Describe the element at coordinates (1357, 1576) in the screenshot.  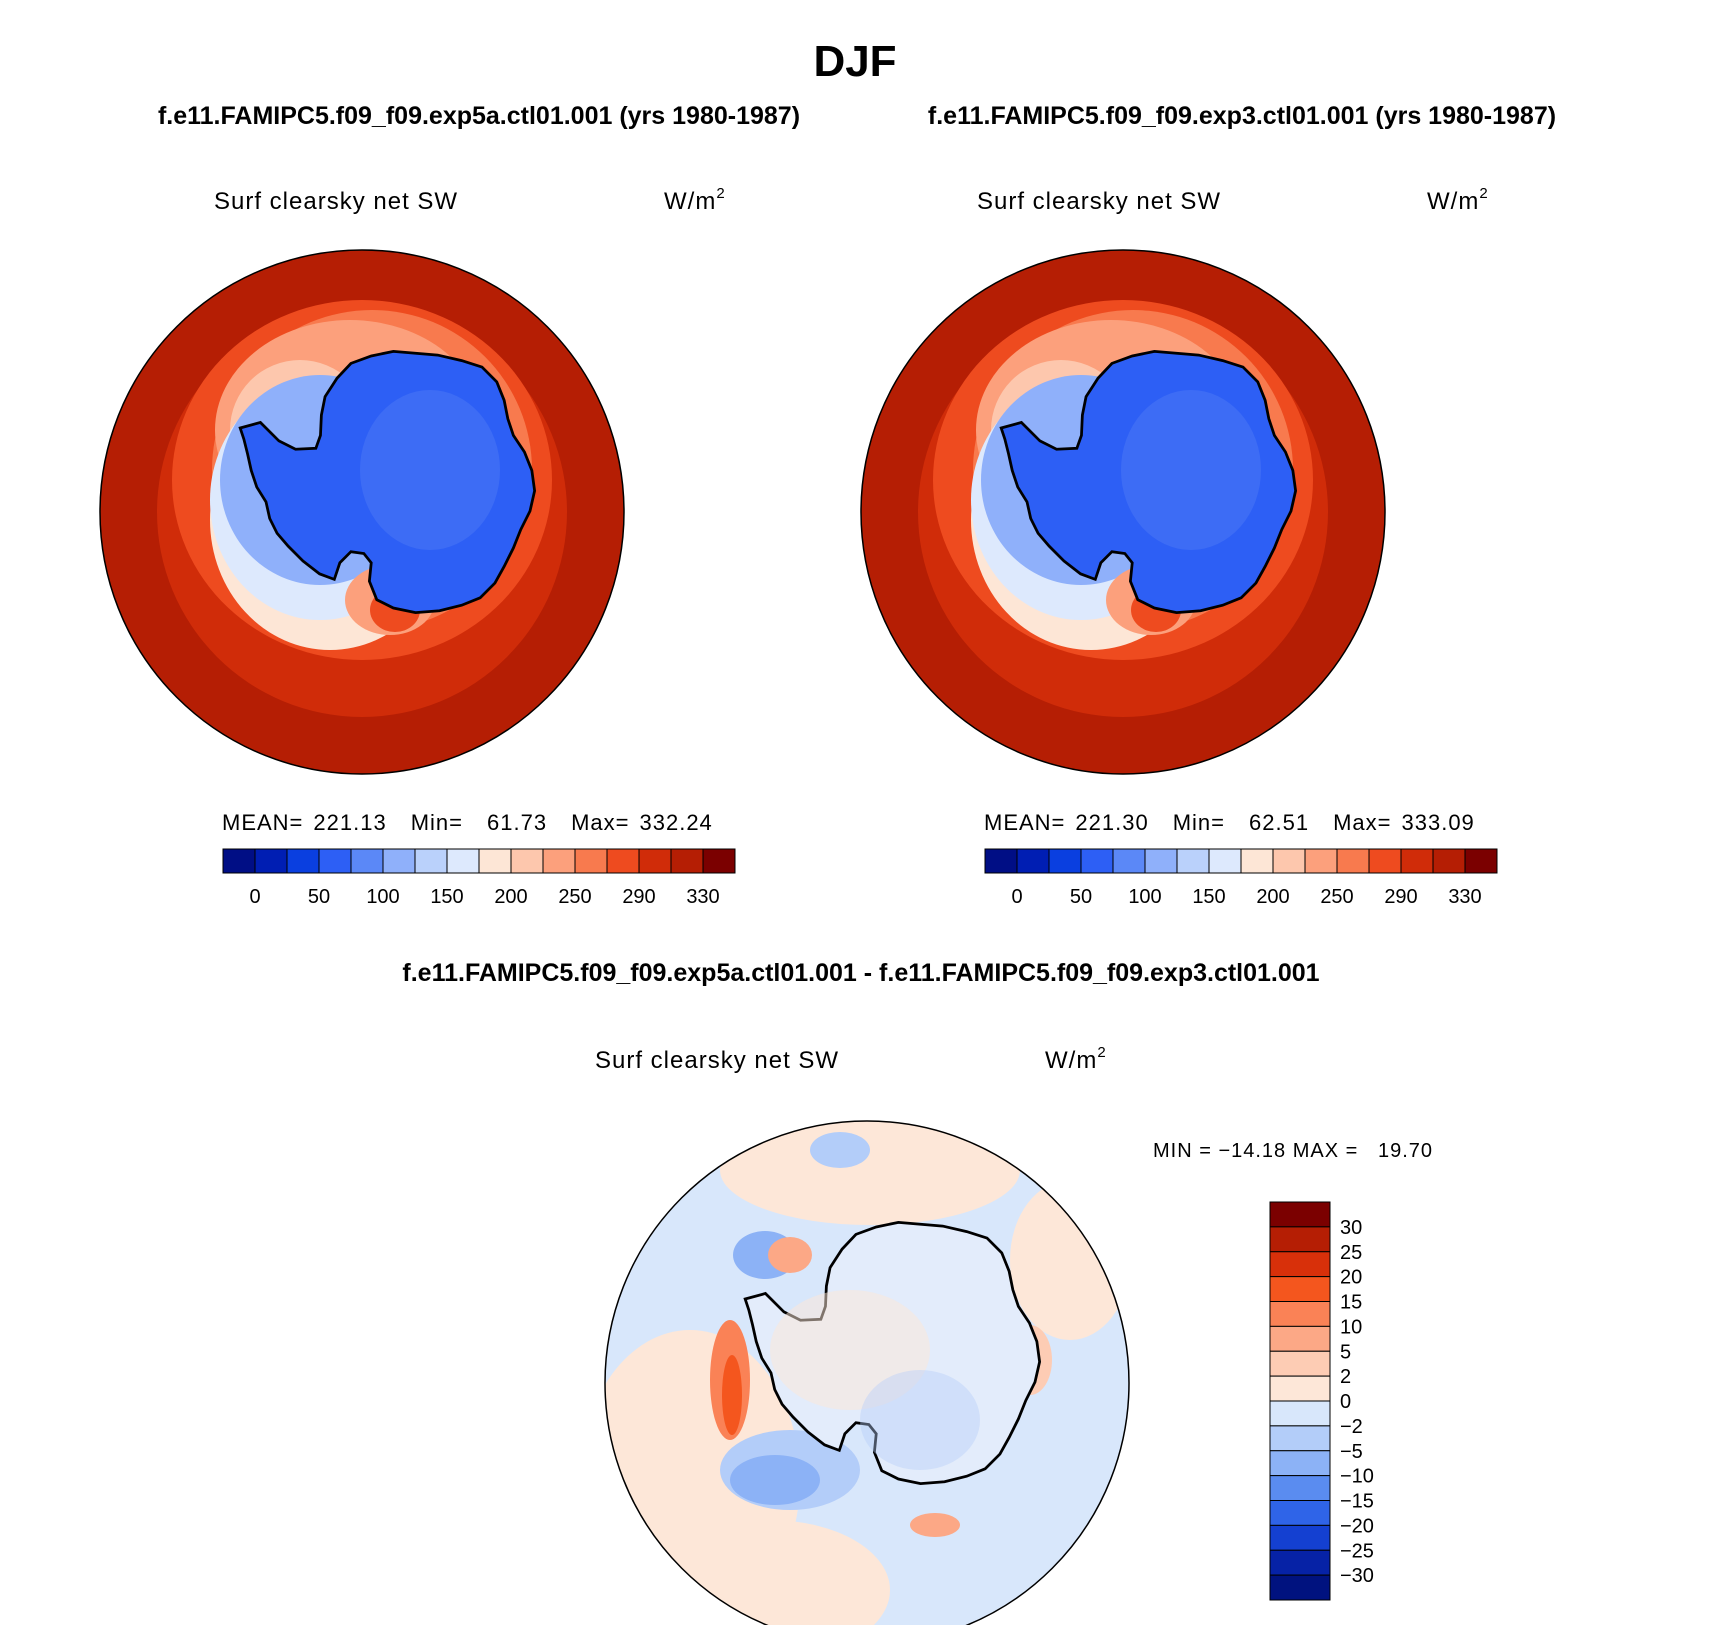
I see `diff-colorbar-label: −30` at that location.